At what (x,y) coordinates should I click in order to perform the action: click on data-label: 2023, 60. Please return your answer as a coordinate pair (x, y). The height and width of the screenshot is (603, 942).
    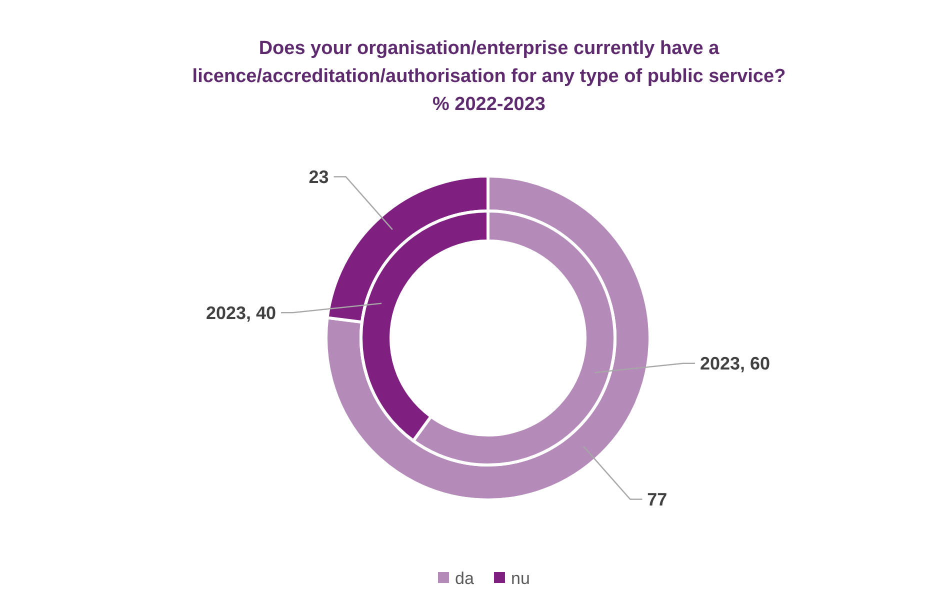
    Looking at the image, I should click on (735, 364).